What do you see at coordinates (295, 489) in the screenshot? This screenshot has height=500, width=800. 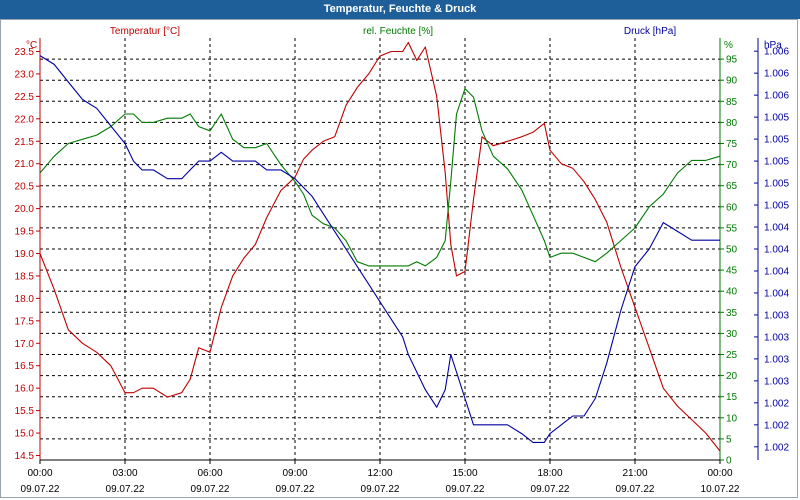 I see `x-tick-date-3: 09.07.22` at bounding box center [295, 489].